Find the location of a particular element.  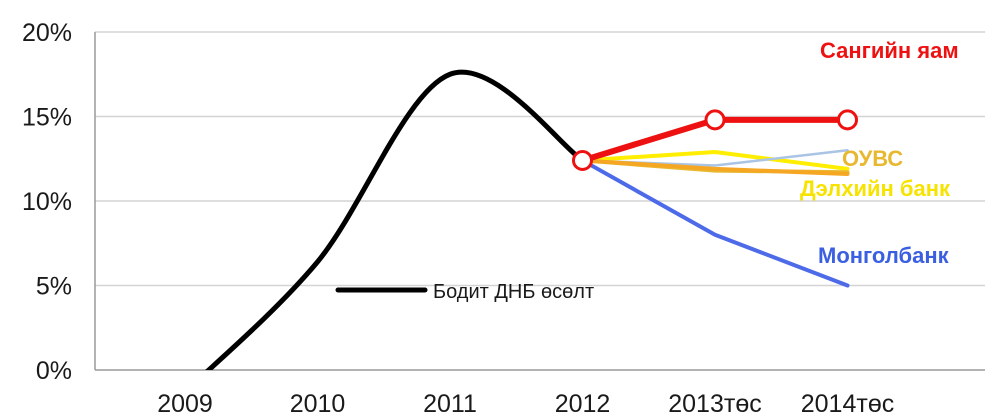

series-label: ОУВС is located at coordinates (872, 158).